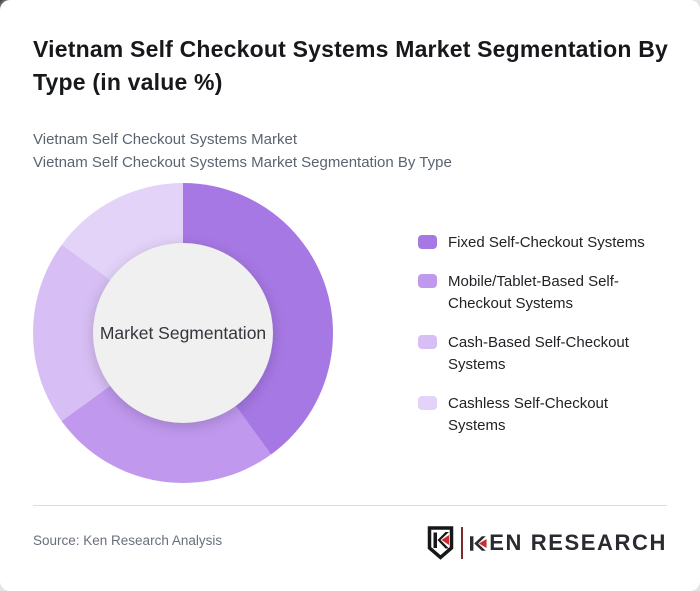 This screenshot has height=591, width=700. What do you see at coordinates (128, 540) in the screenshot?
I see `source-text: Source: Ken Research Analysis` at bounding box center [128, 540].